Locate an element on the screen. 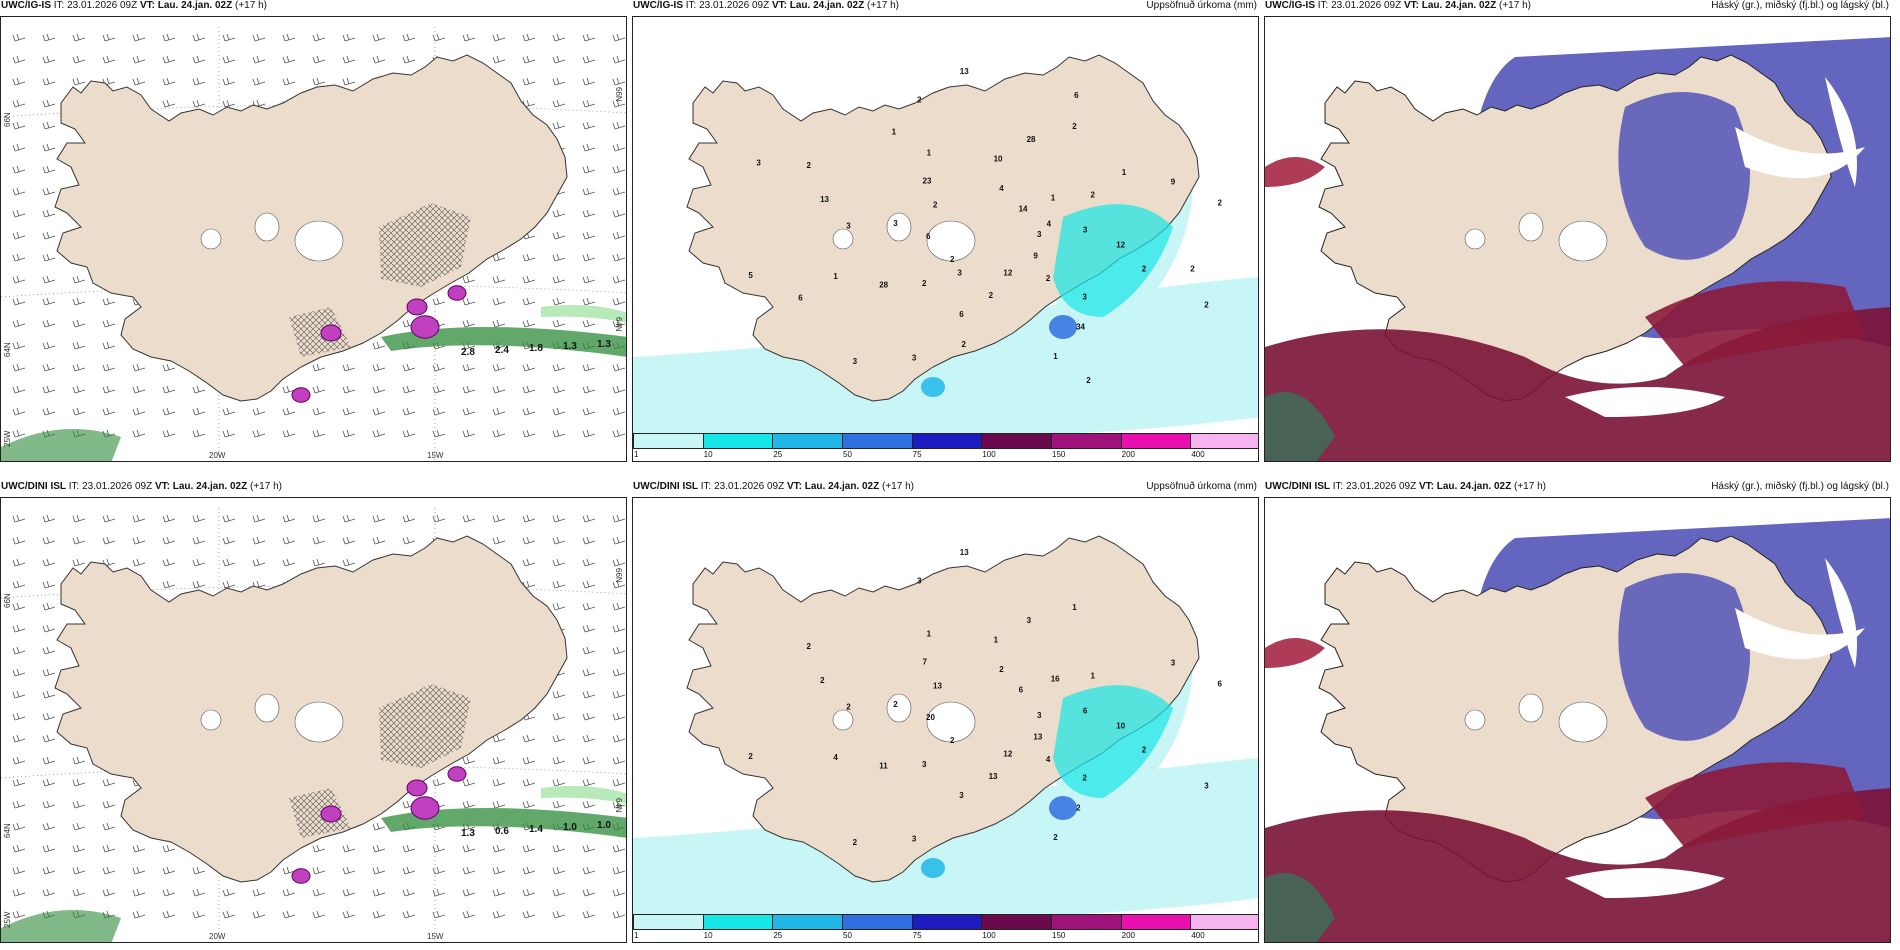 The width and height of the screenshot is (1900, 950). precip-value-label: 9 is located at coordinates (1035, 256).